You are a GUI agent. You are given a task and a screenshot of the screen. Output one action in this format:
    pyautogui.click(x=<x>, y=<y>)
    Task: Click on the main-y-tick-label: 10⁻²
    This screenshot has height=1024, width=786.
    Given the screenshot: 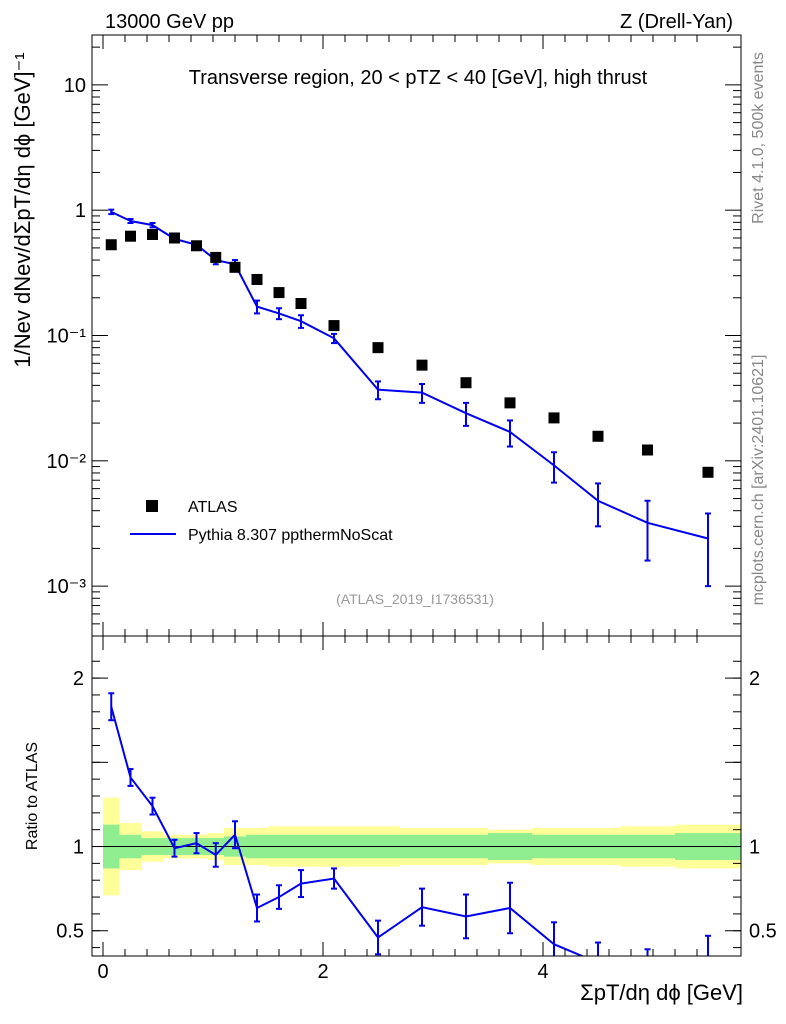 What is the action you would take?
    pyautogui.click(x=67, y=462)
    